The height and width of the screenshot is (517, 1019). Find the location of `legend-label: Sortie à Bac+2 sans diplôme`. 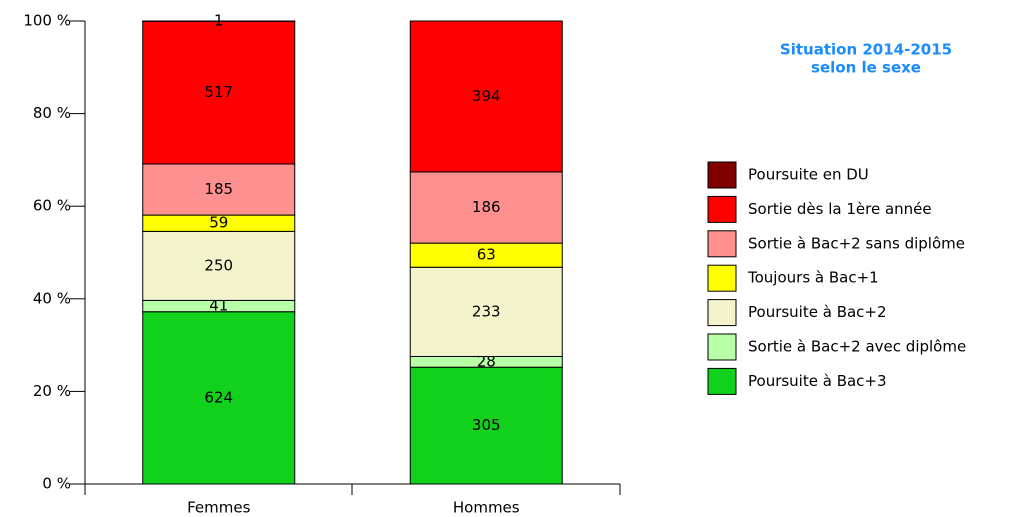

legend-label: Sortie à Bac+2 sans diplôme is located at coordinates (856, 243).